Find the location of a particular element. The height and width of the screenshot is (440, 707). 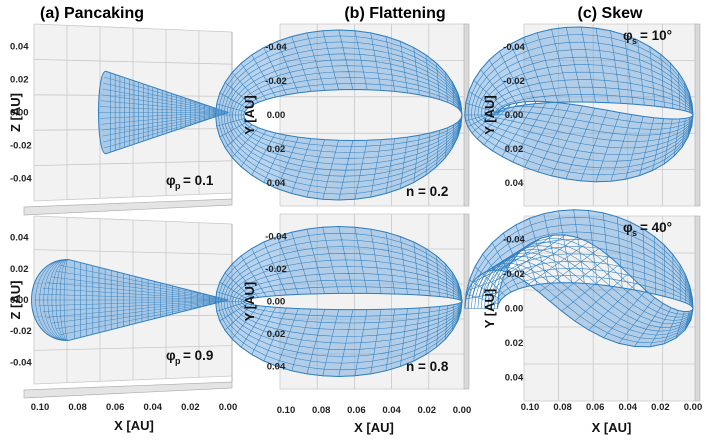

y-tick-label: 0.02 is located at coordinates (19, 269).